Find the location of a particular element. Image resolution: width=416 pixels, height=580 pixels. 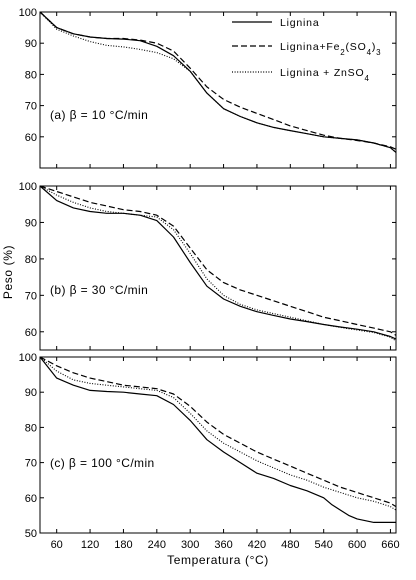

x-tick-label: 600 is located at coordinates (357, 545).